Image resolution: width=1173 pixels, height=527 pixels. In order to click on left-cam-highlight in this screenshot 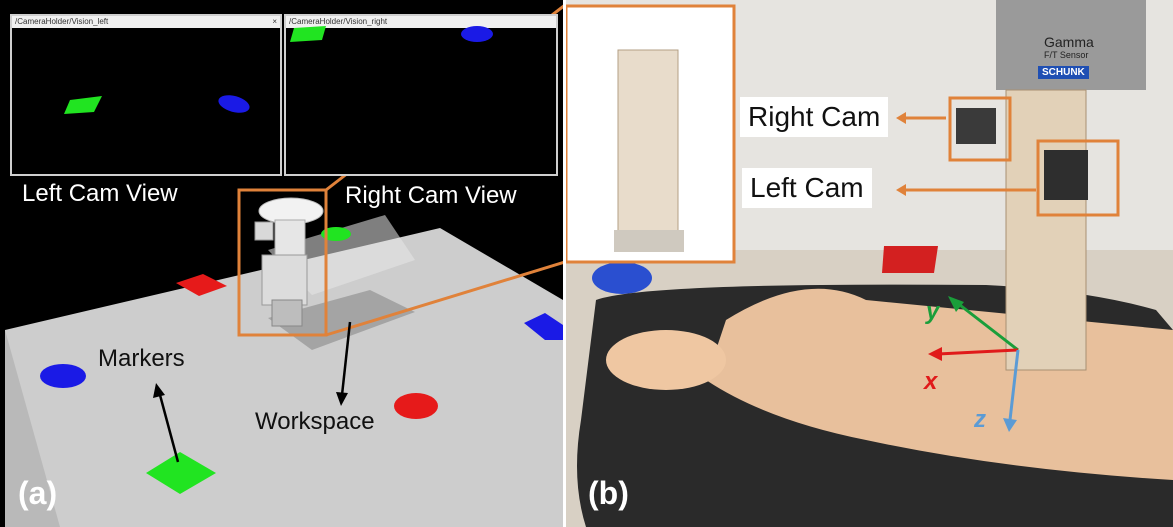, I will do `click(1078, 178)`.